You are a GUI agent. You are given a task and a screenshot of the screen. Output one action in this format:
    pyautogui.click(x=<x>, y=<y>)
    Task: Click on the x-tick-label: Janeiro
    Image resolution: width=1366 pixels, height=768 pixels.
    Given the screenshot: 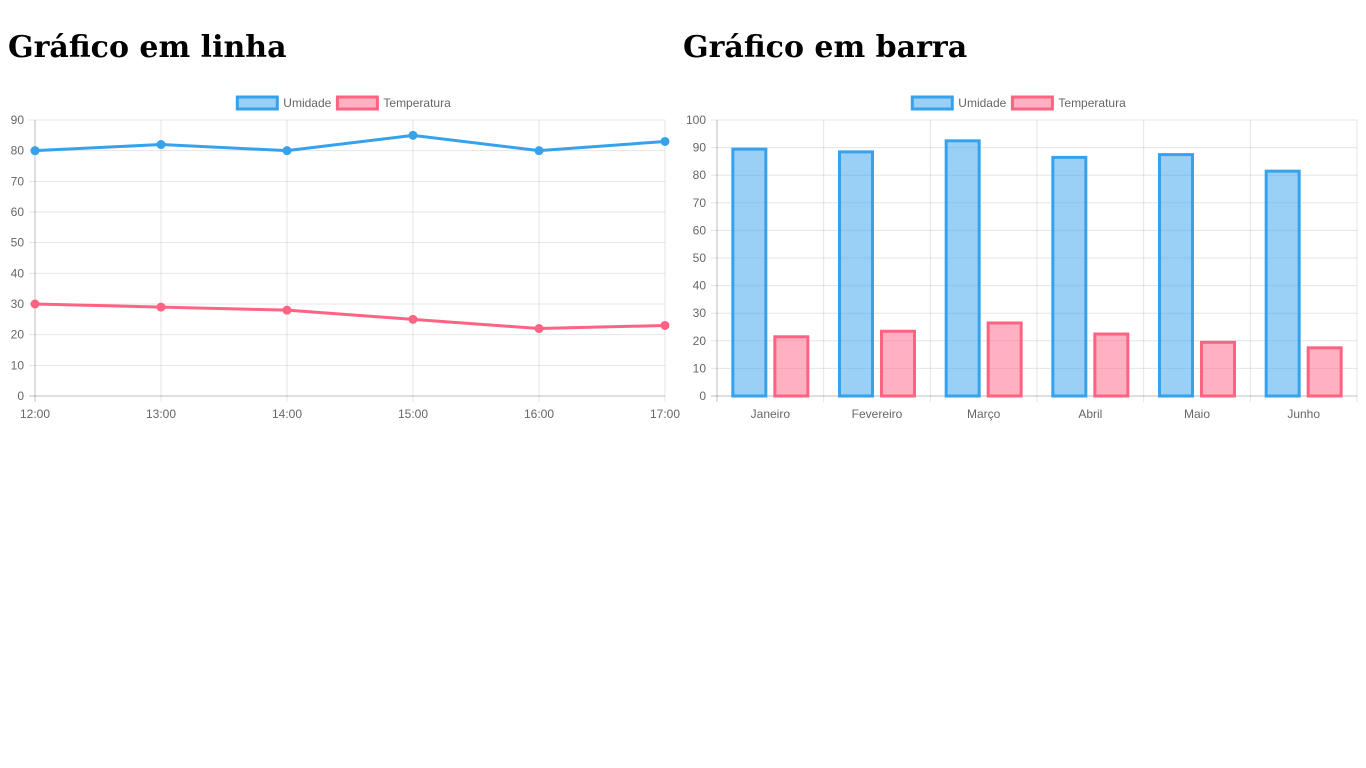 What is the action you would take?
    pyautogui.click(x=771, y=414)
    